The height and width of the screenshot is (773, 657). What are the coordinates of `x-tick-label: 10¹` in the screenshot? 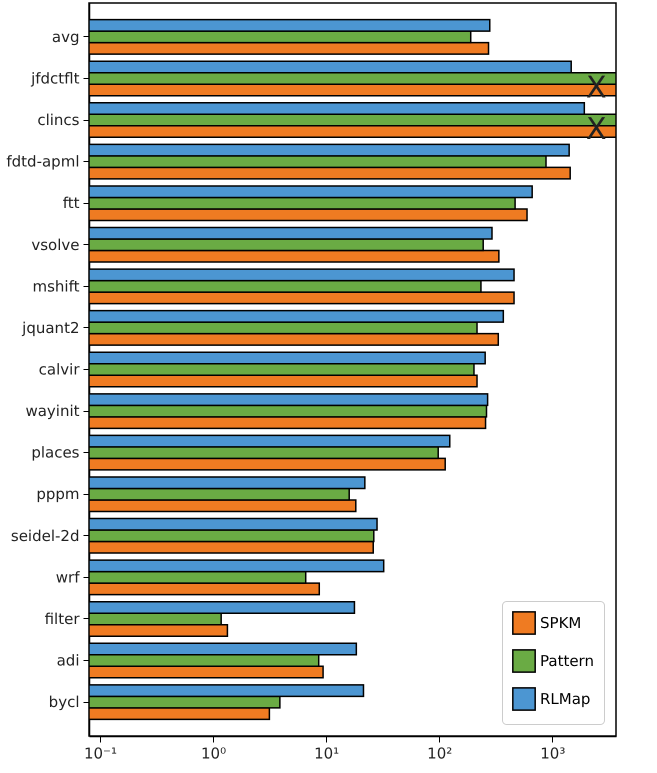 It's located at (327, 753).